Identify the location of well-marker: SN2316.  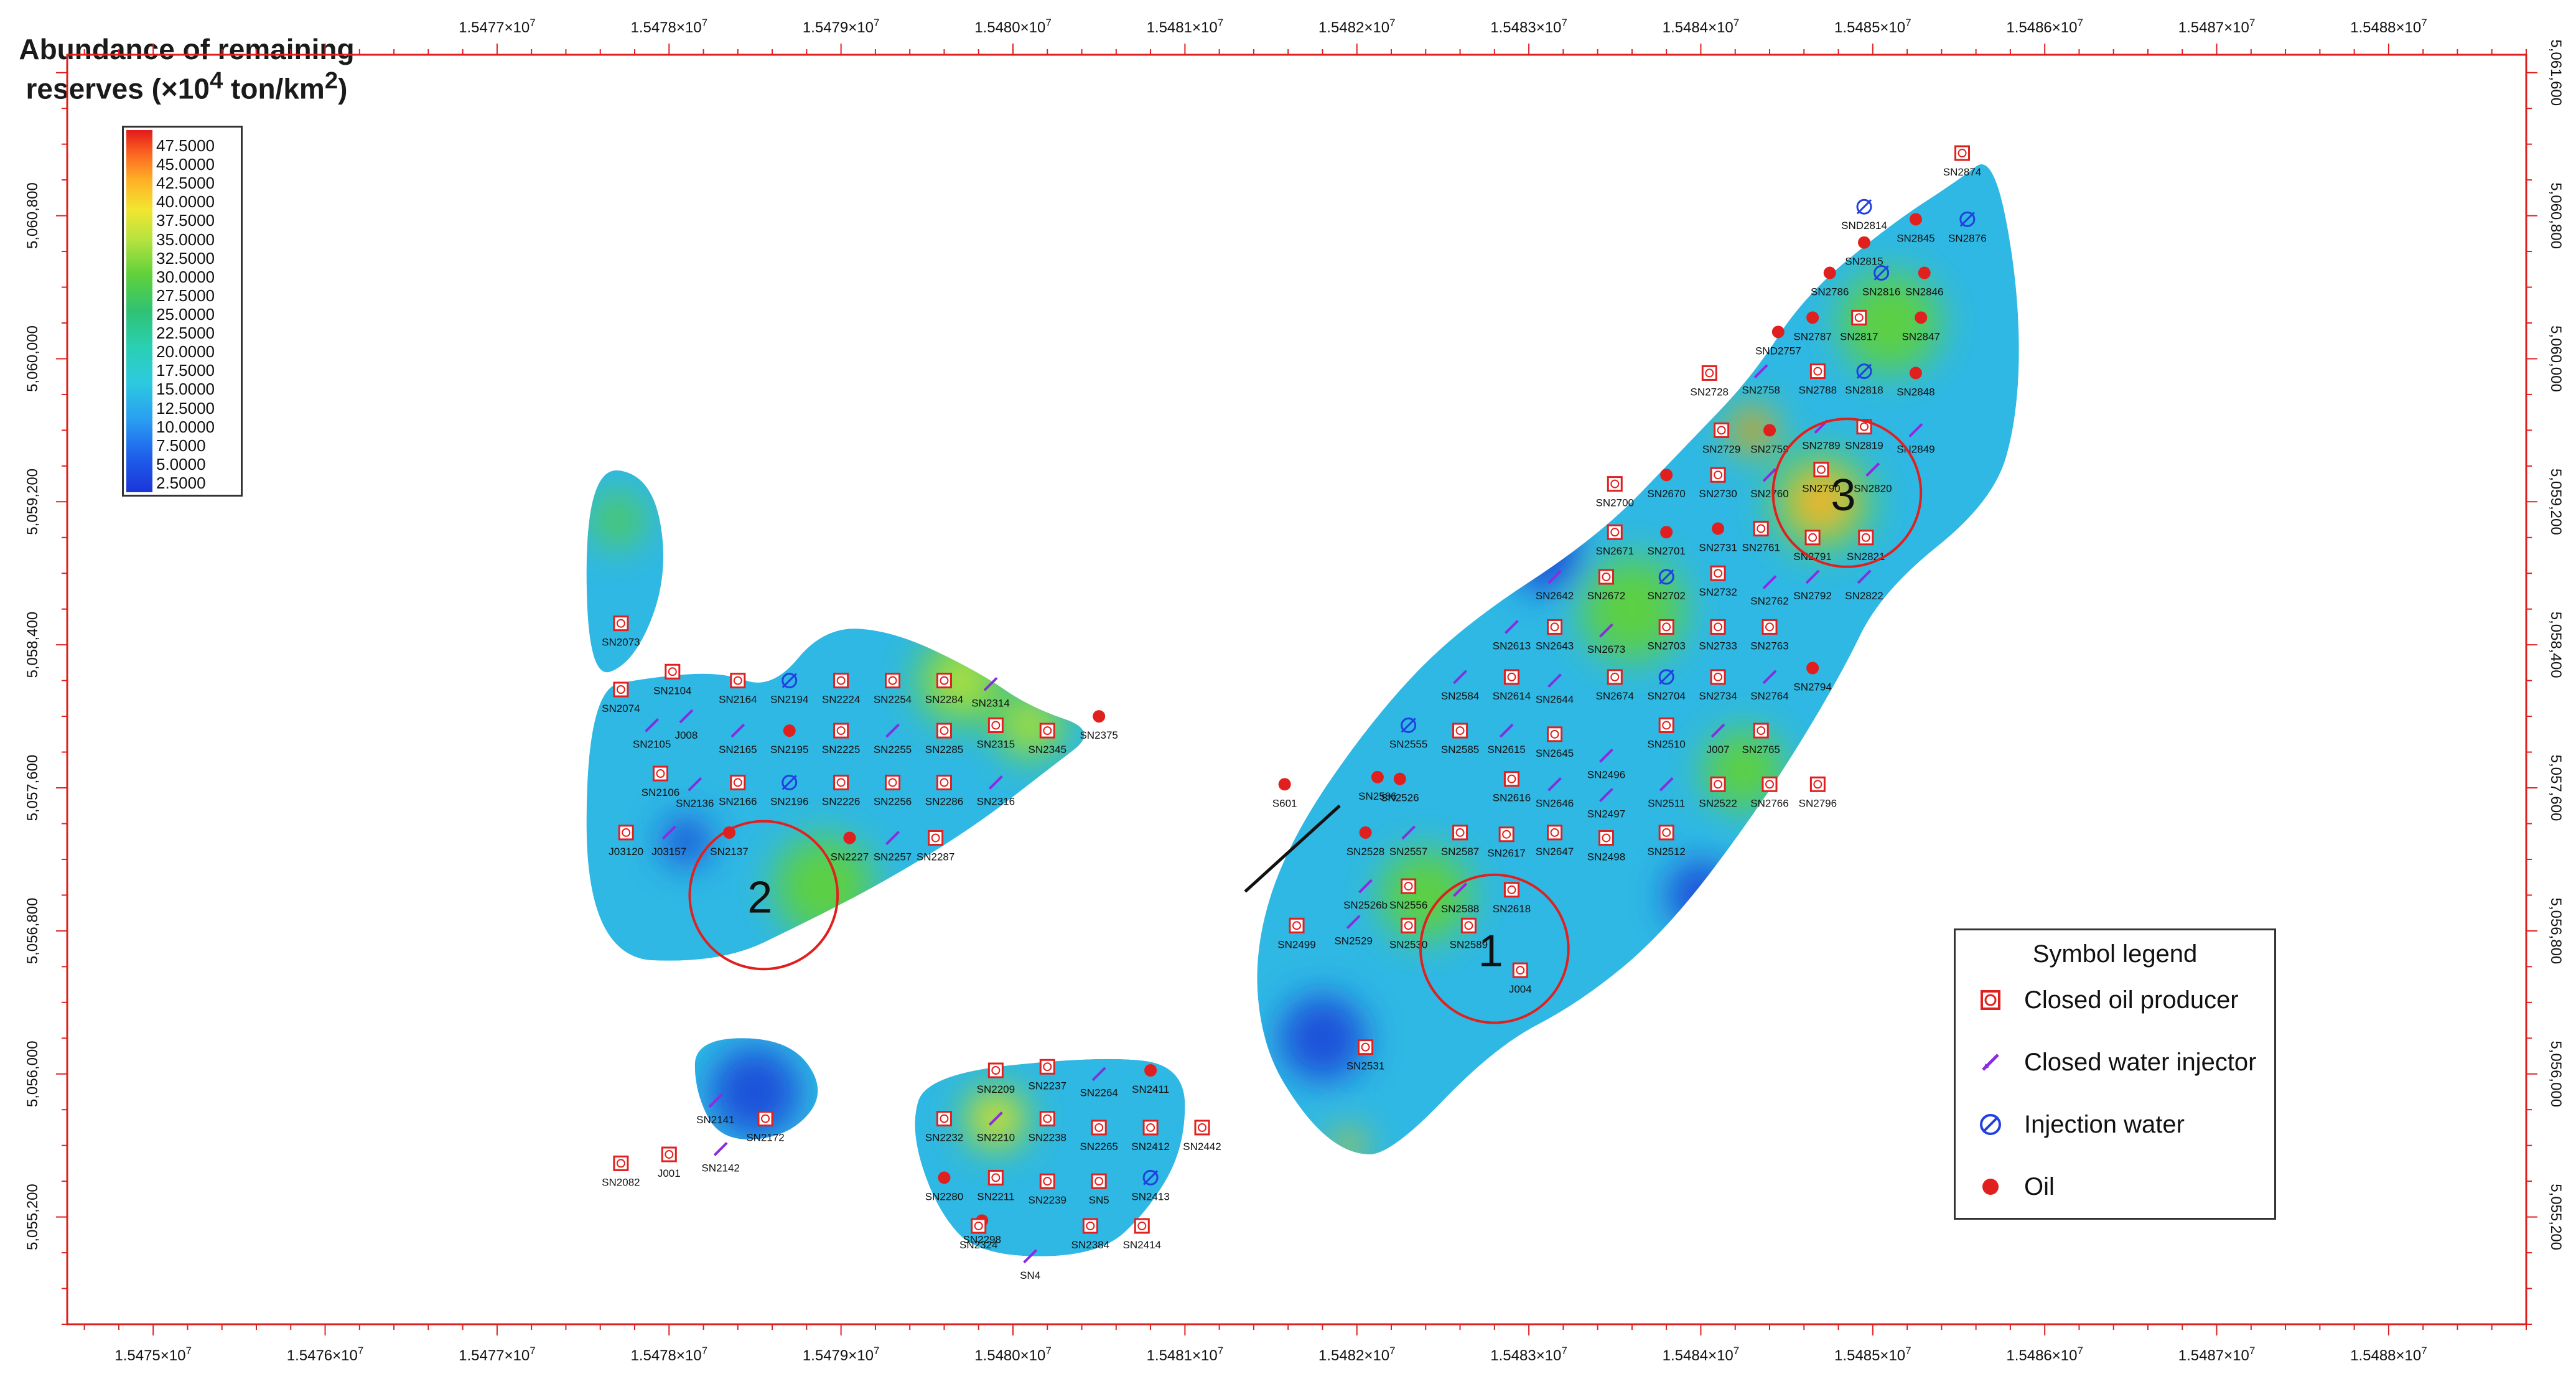
(996, 791).